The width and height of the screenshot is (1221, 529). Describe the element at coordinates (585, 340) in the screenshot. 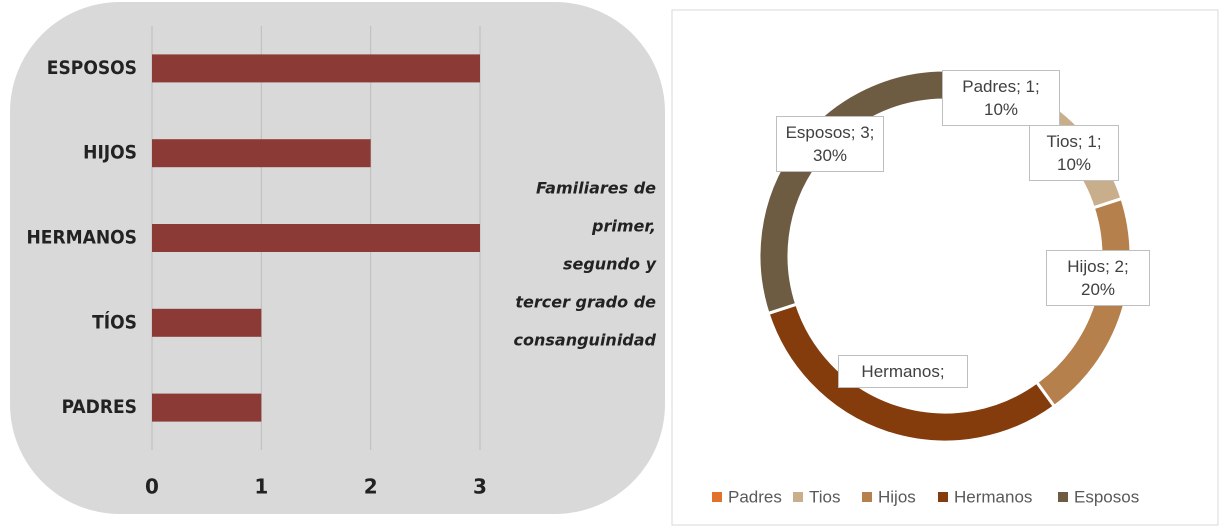

I see `annotation: consanguinidad` at that location.